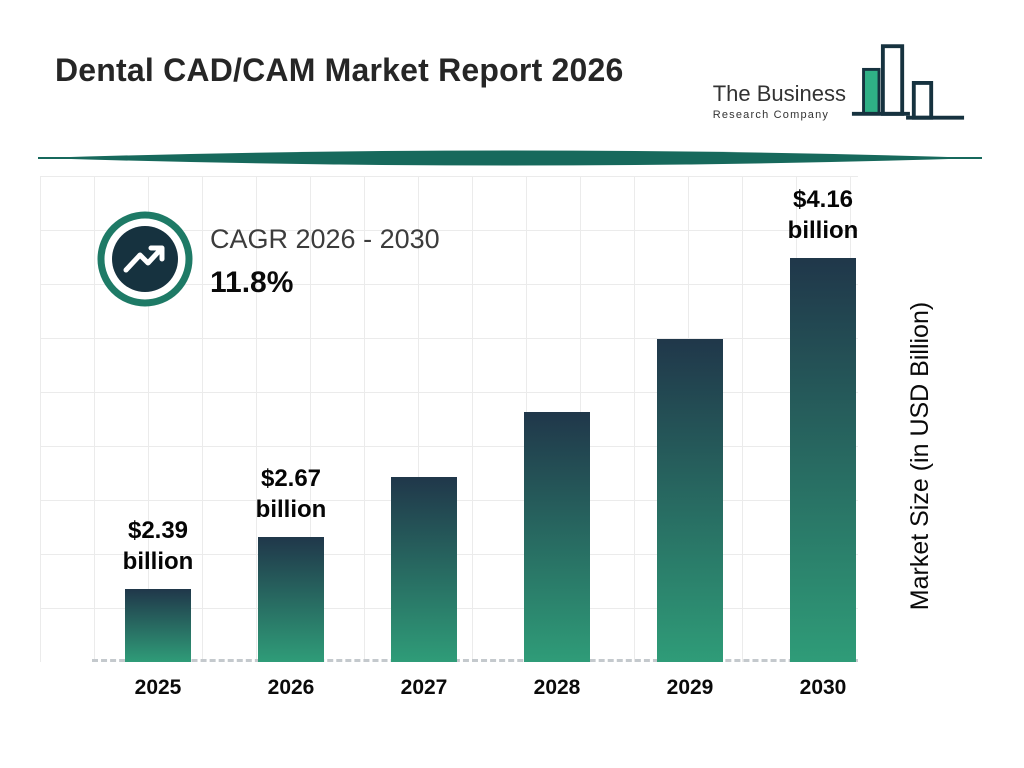 The image size is (1024, 768). I want to click on bar-value-label-2026: $2.67 billion, so click(291, 493).